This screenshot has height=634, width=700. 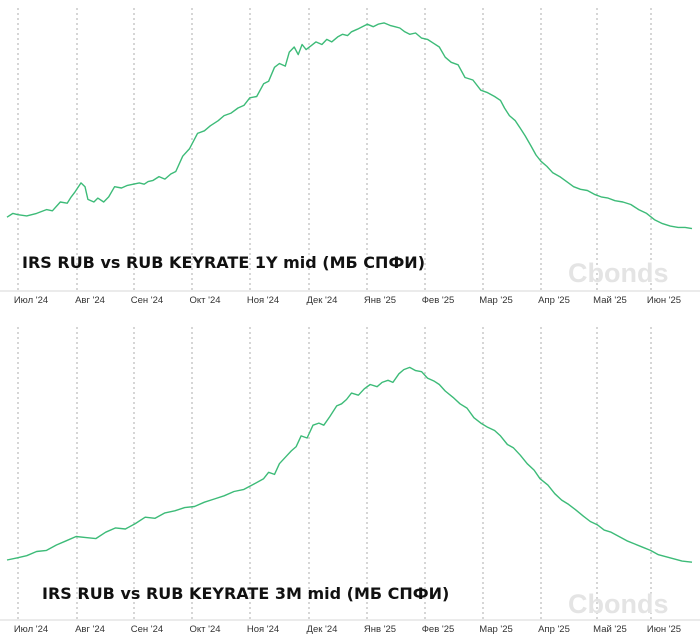 I want to click on chart-title: IRS RUB vs RUB KEYRATE 3M mid (МБ СПФИ), so click(x=245, y=593).